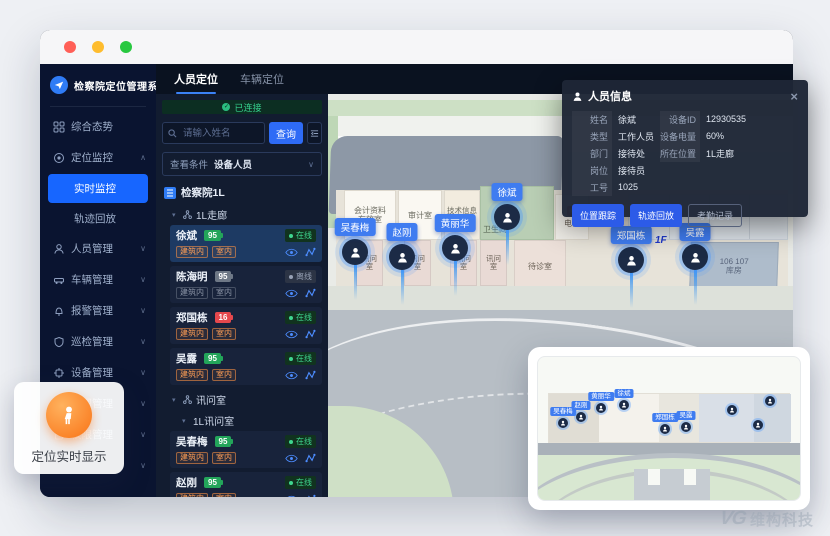  I want to click on status-badge: 在线, so click(300, 317).